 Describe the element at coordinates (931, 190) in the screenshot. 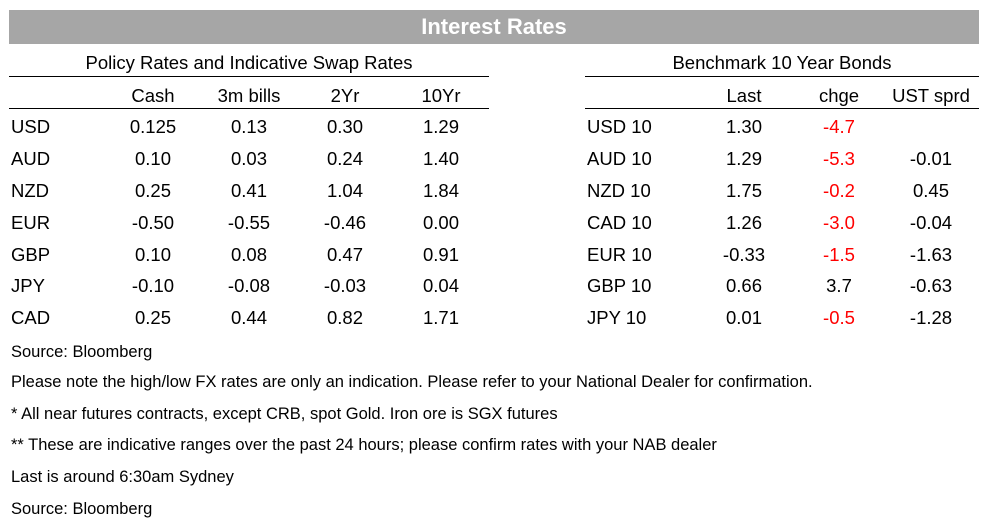

I see `ust-spread-value: 0.45` at that location.